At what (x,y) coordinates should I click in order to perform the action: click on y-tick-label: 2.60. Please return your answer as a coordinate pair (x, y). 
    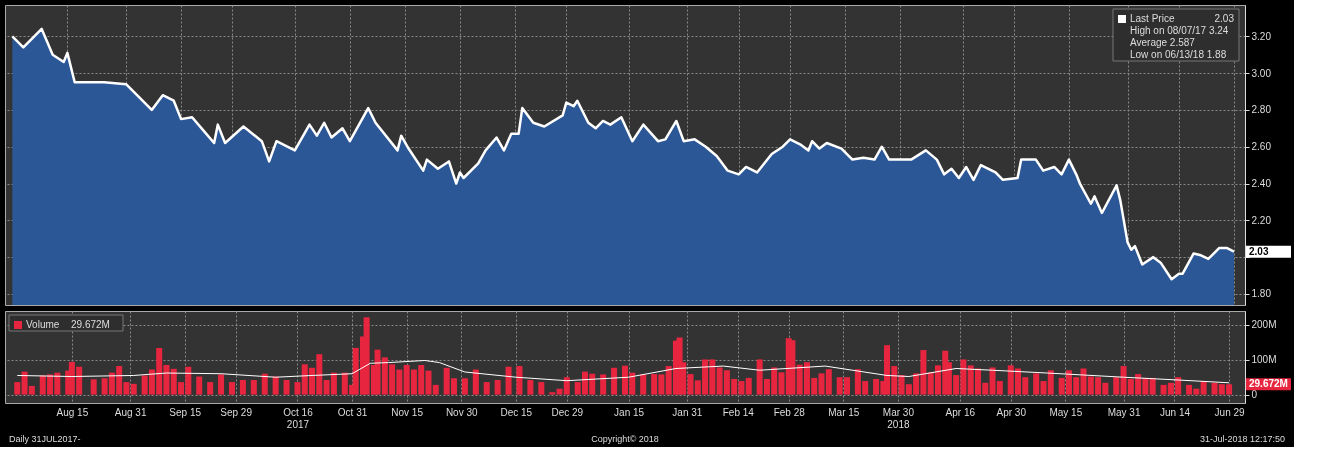
    Looking at the image, I should click on (1261, 147).